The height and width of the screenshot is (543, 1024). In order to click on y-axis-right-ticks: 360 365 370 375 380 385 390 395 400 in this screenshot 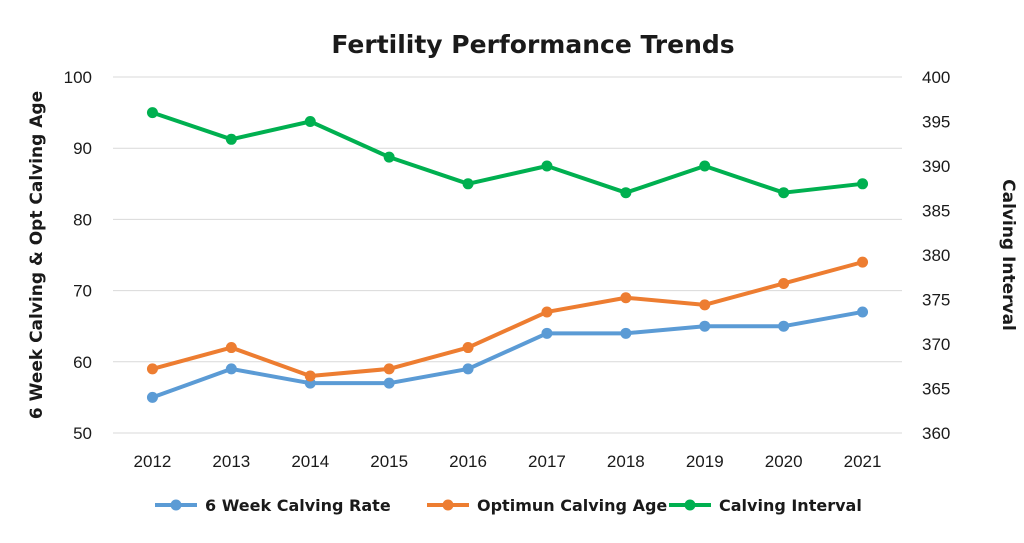, I will do `click(936, 255)`.